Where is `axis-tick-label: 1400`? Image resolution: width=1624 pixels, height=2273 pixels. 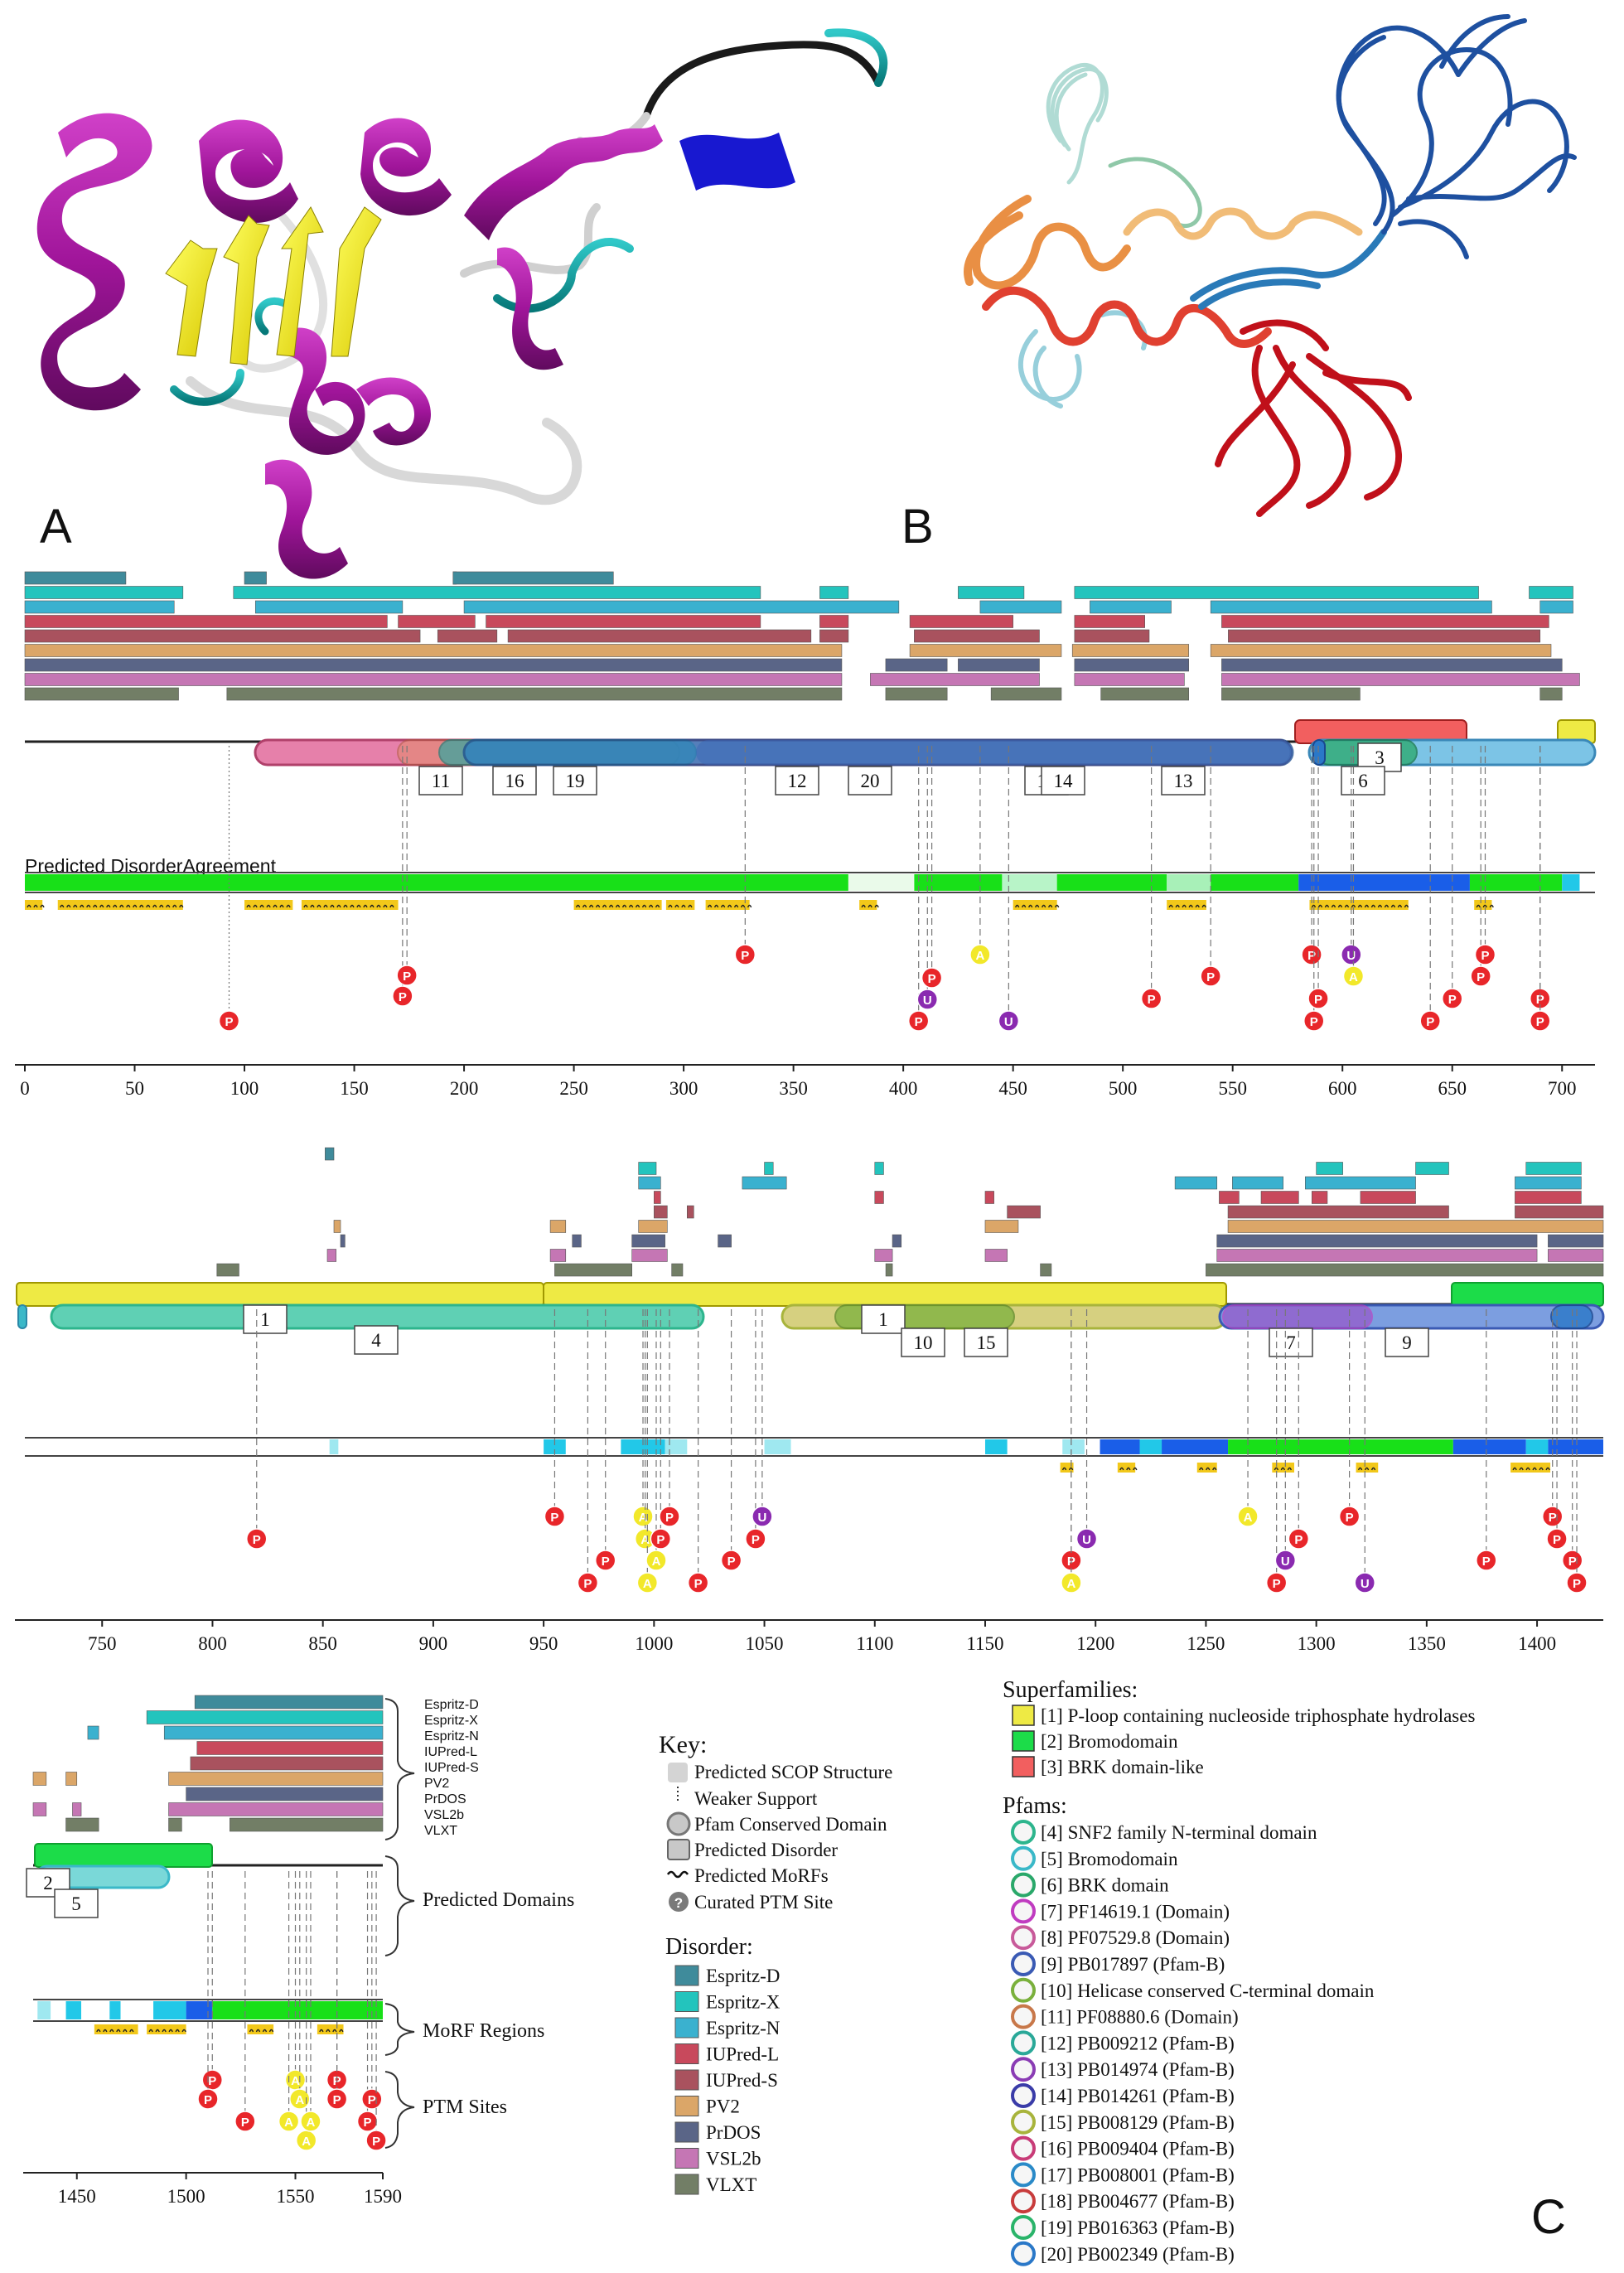
axis-tick-label: 1400 is located at coordinates (1537, 1643).